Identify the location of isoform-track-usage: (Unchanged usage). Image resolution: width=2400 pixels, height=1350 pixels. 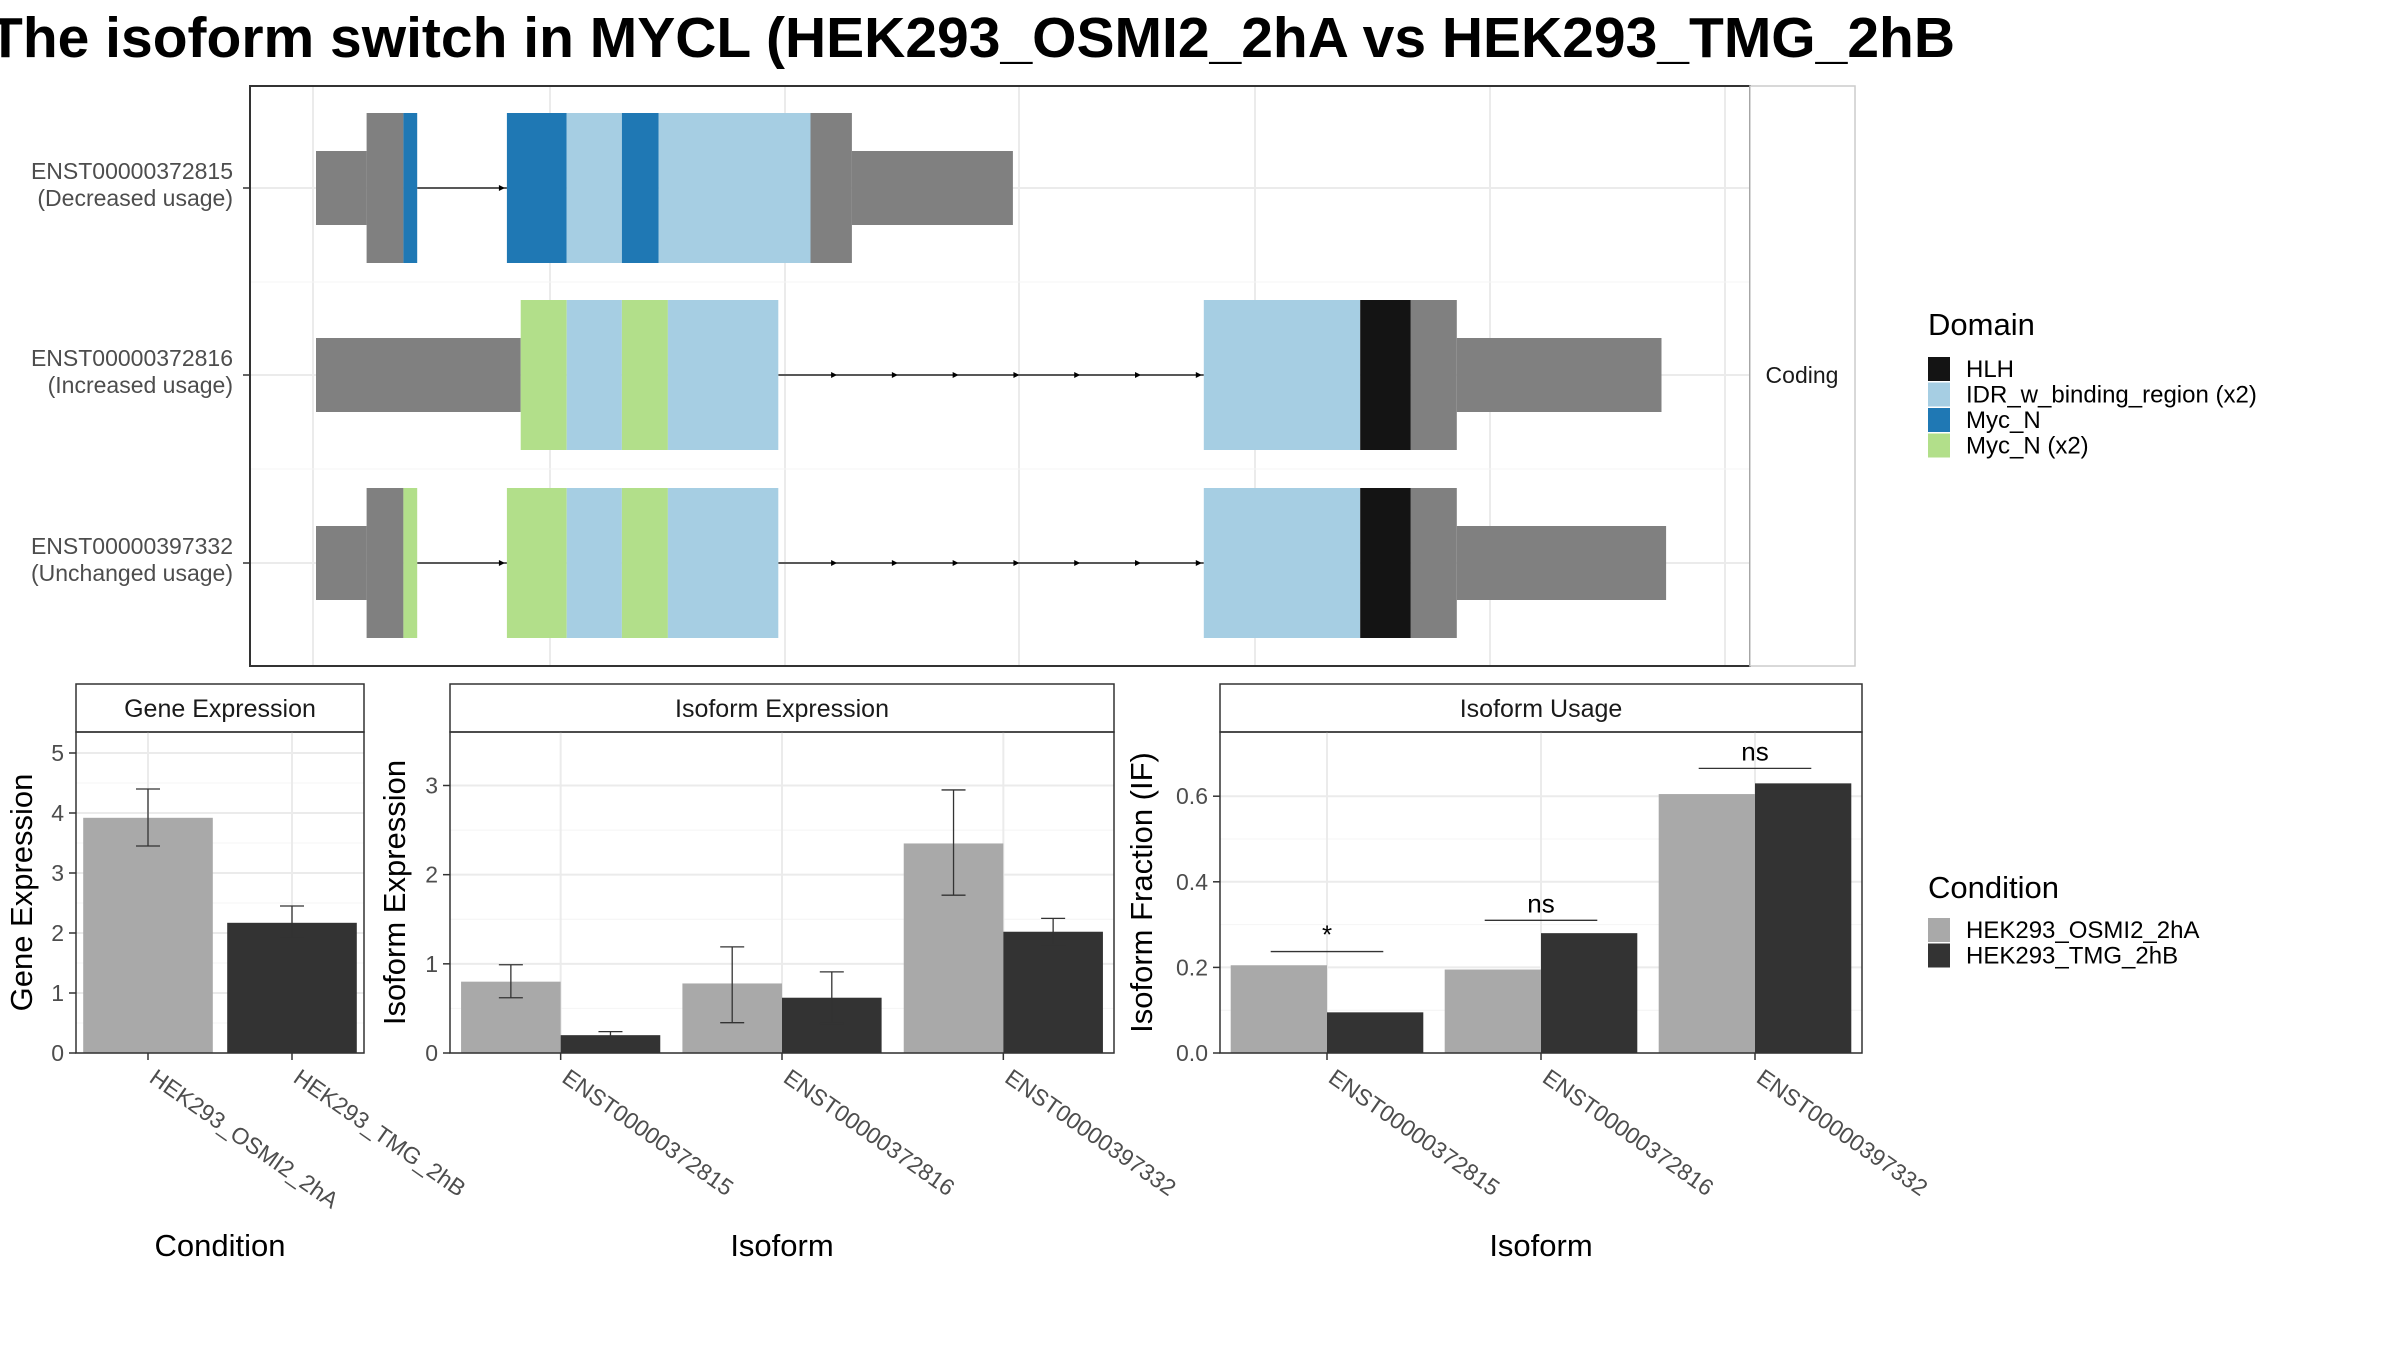
(132, 573).